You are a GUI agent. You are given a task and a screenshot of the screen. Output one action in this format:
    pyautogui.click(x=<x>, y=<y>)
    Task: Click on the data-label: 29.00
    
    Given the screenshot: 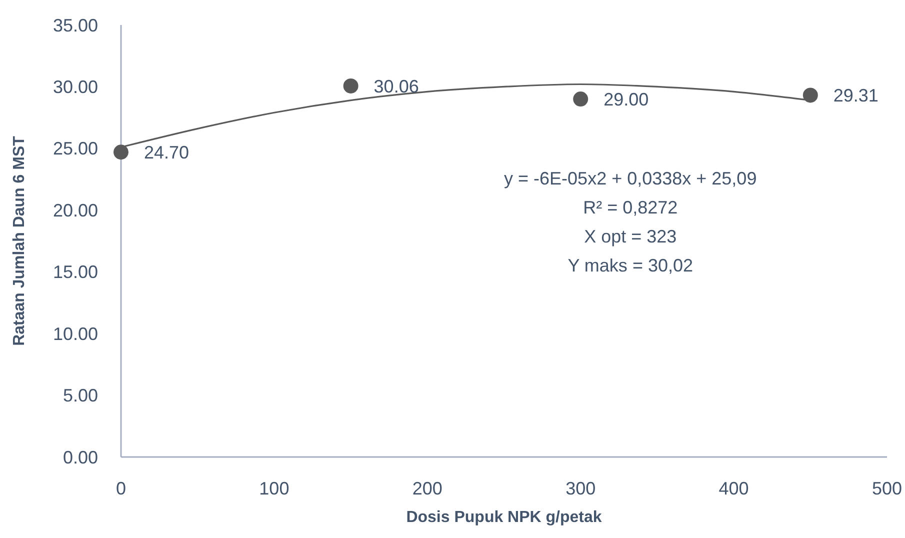 What is the action you would take?
    pyautogui.click(x=626, y=99)
    